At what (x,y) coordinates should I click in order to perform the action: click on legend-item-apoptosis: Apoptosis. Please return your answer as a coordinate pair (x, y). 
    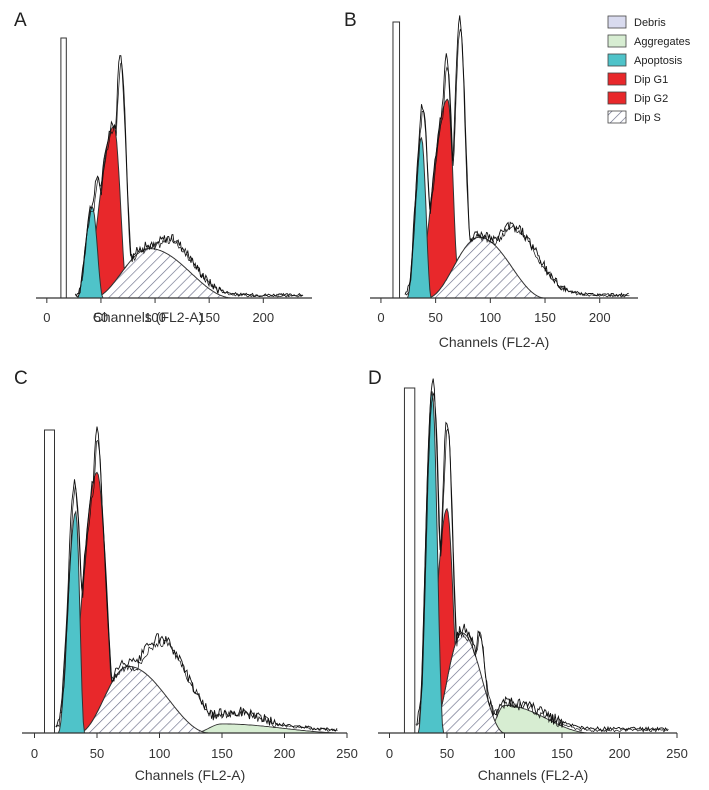
    Looking at the image, I should click on (645, 60).